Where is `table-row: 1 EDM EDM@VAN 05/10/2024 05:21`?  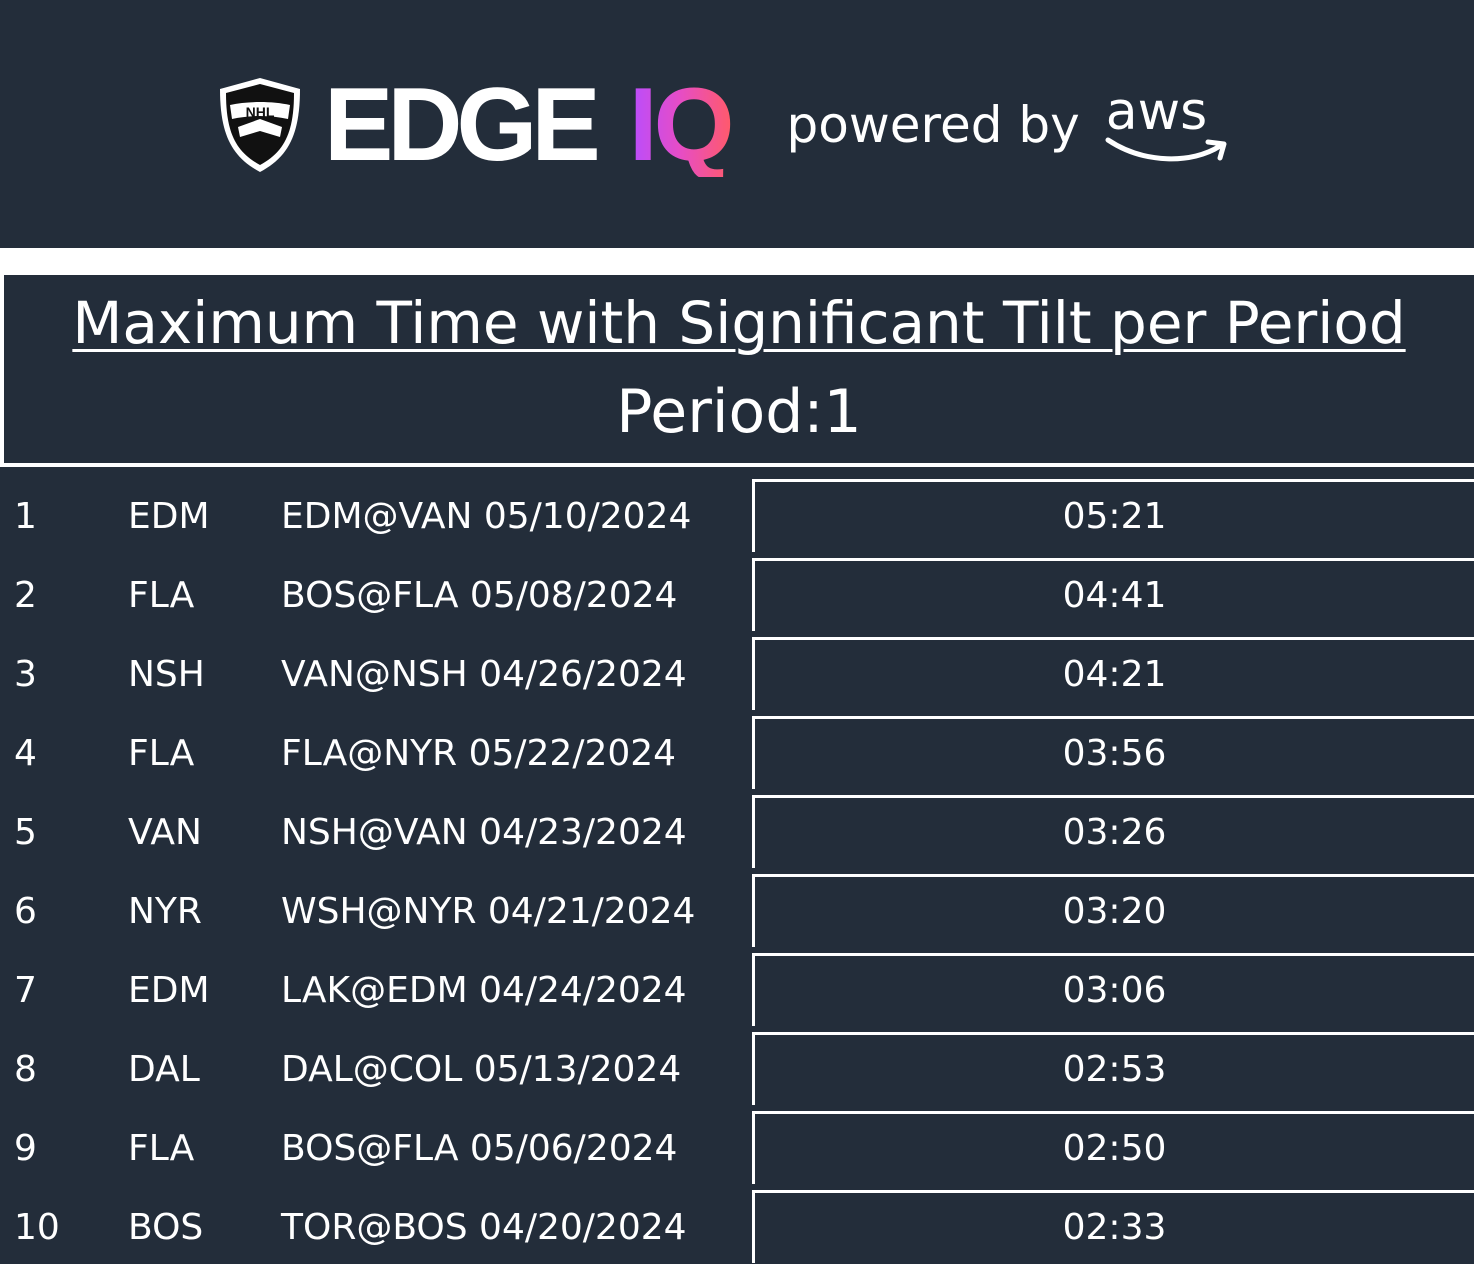
table-row: 1 EDM EDM@VAN 05/10/2024 05:21 is located at coordinates (737, 509).